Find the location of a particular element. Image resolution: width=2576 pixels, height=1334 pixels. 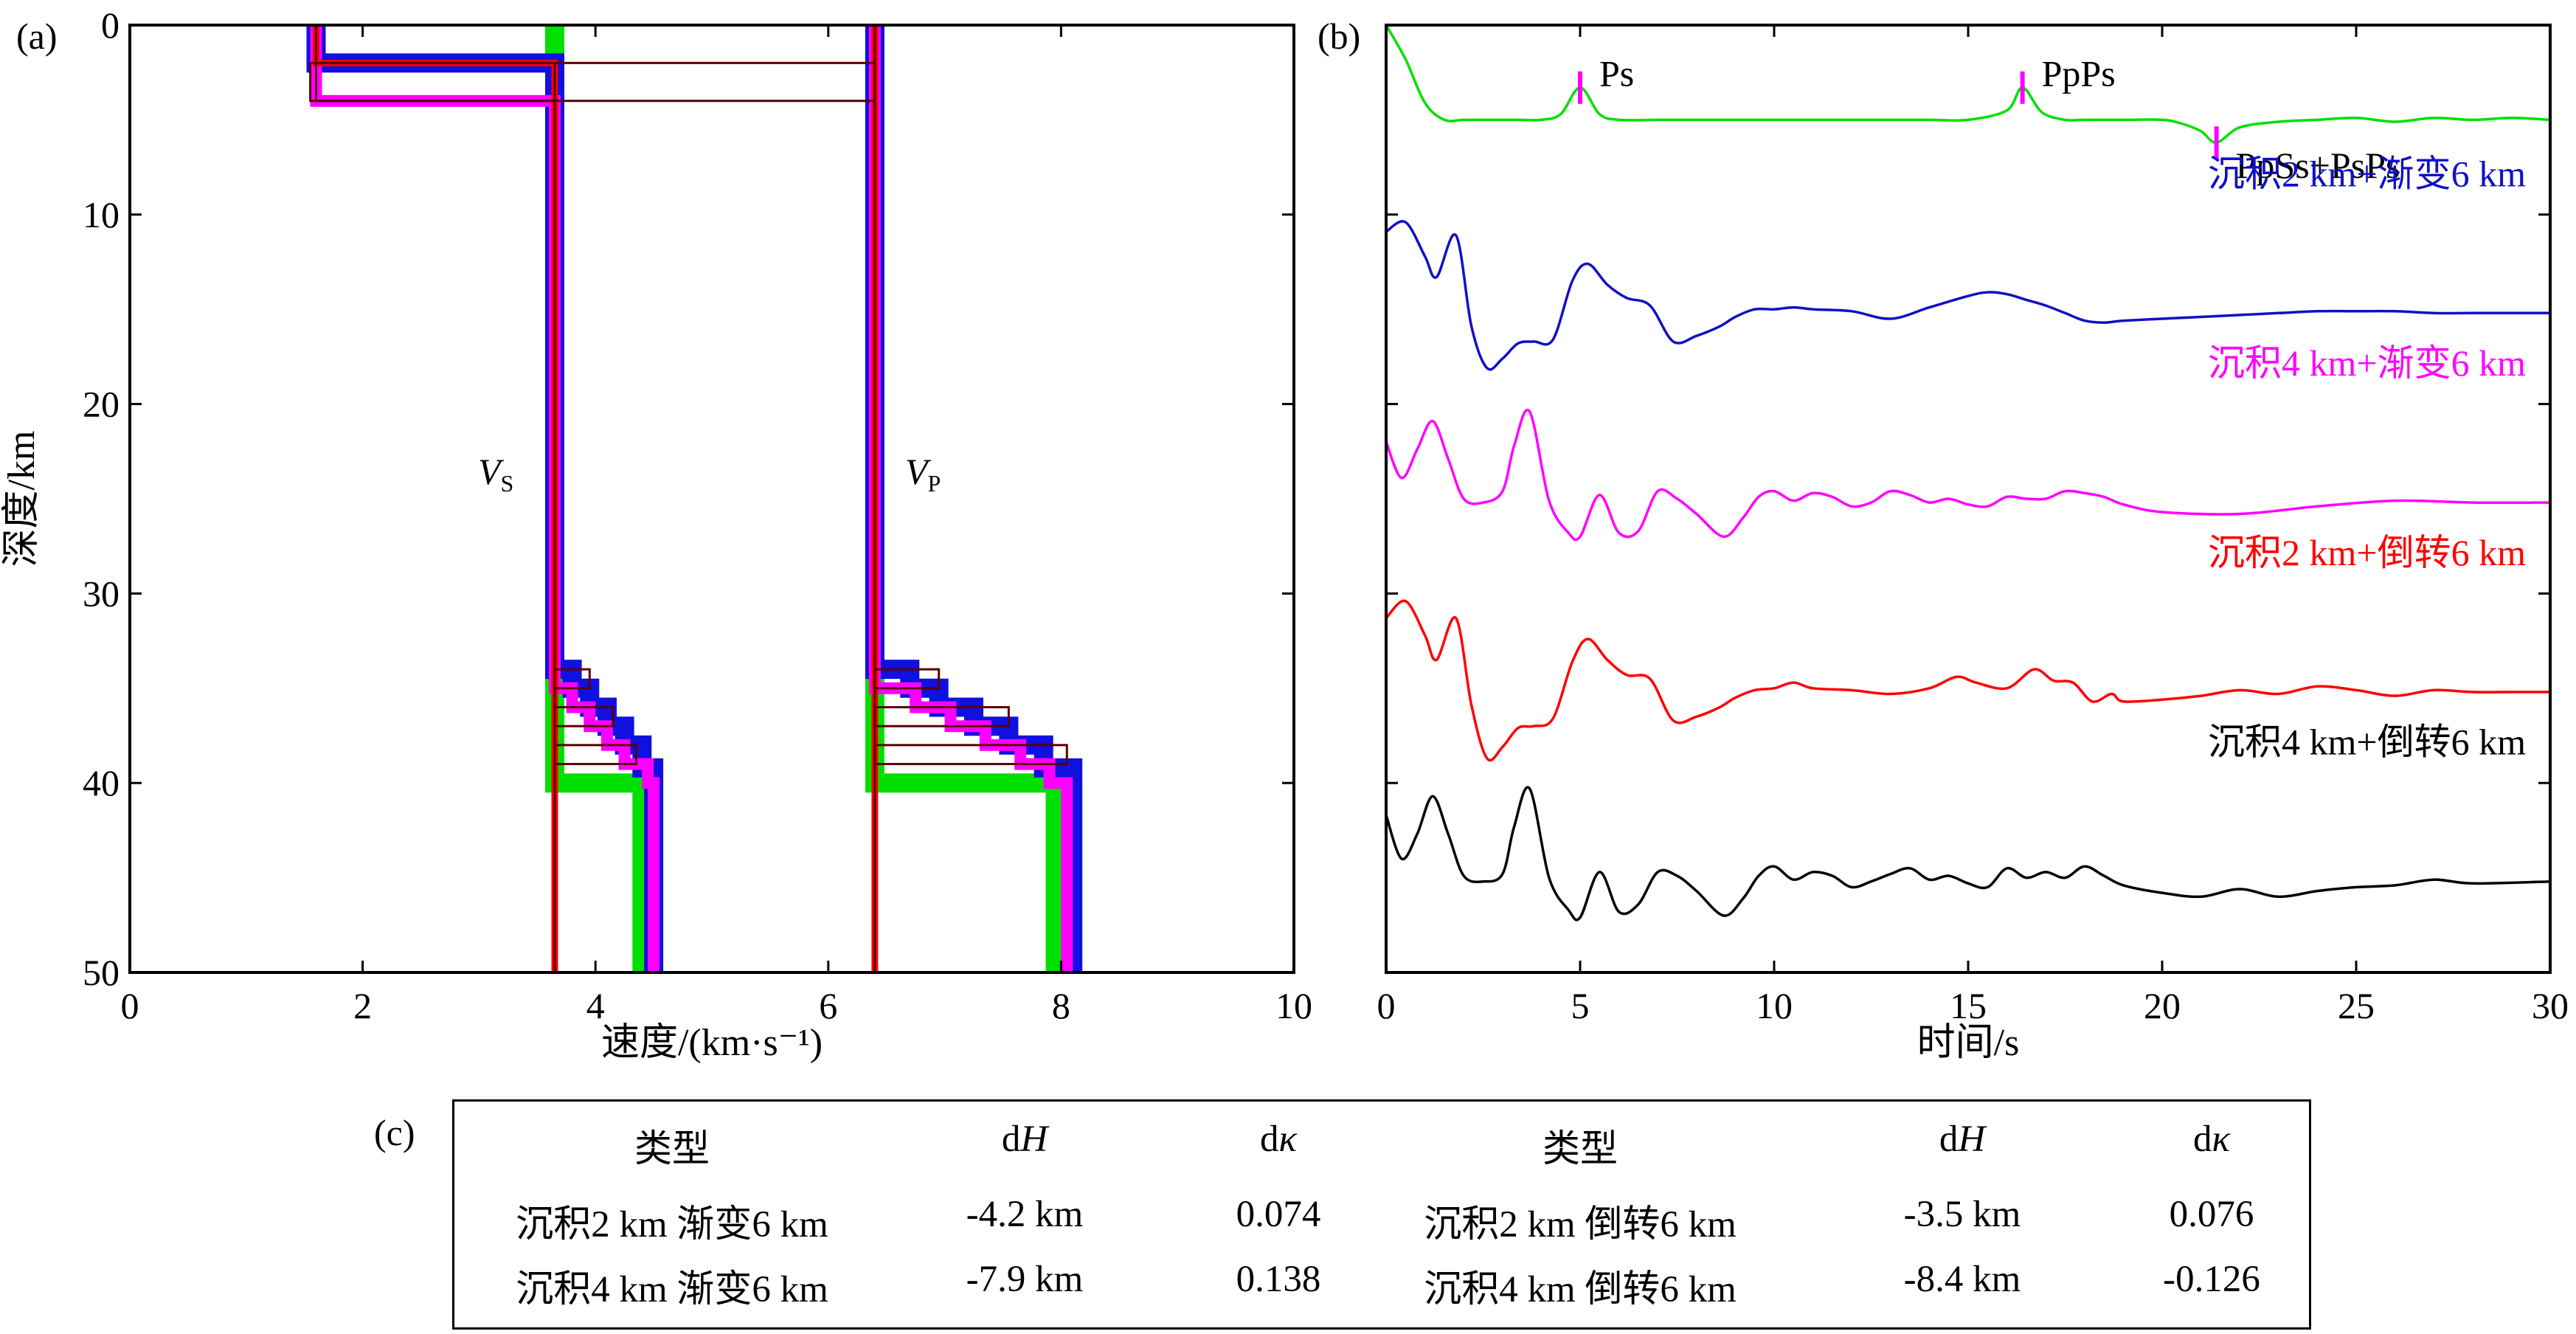

y-tick-label: 10 is located at coordinates (102, 214).